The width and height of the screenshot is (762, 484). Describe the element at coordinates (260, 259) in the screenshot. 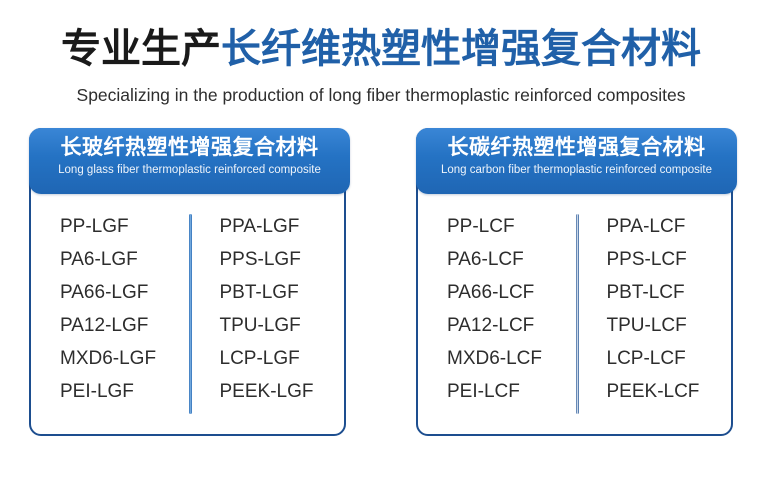

I see `list-item: PPS-LGF` at that location.